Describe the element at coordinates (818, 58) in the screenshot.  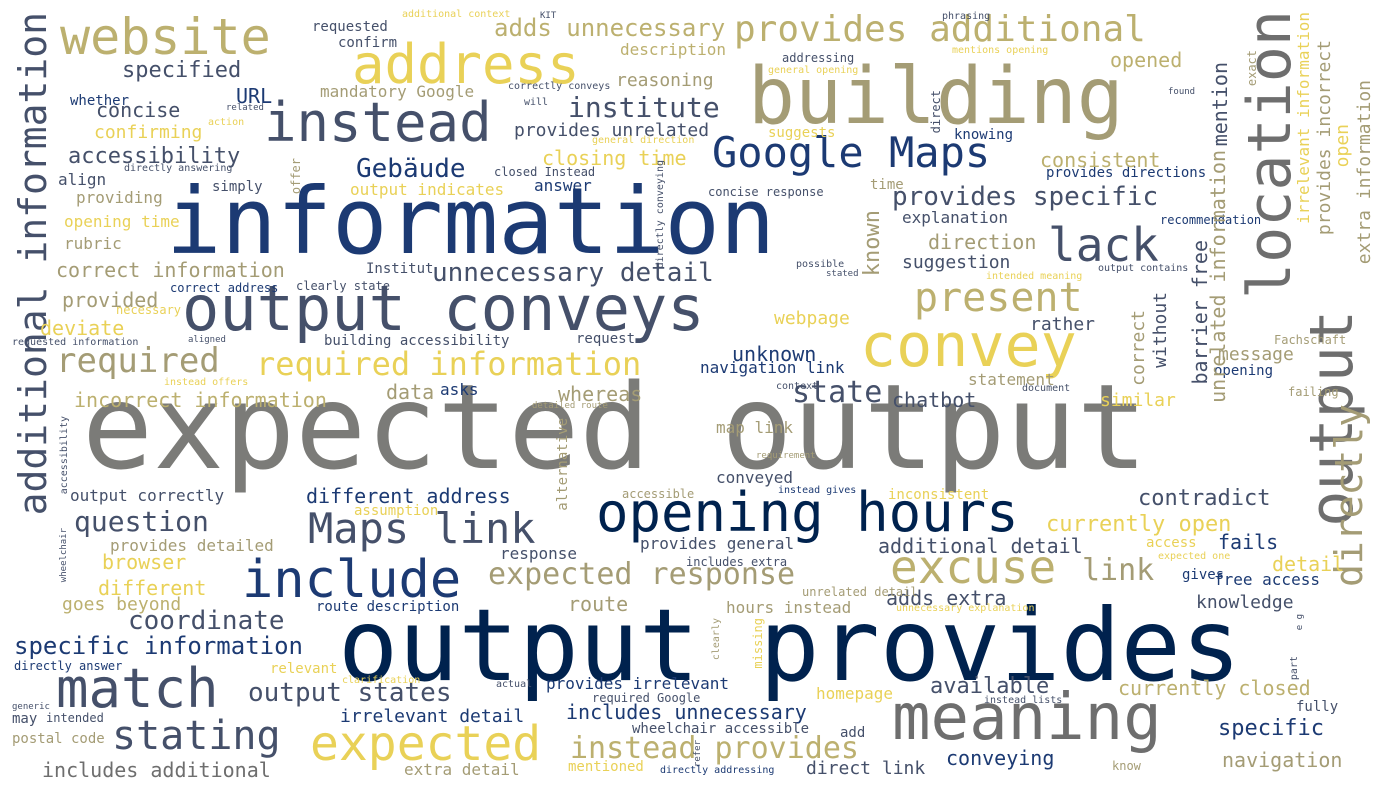
I see `word-addressing: addressing` at that location.